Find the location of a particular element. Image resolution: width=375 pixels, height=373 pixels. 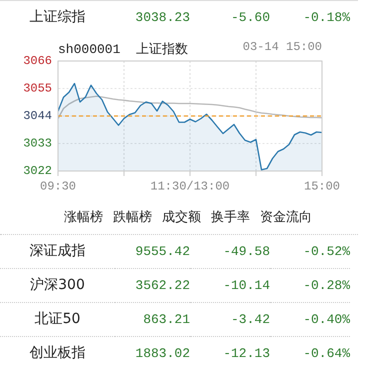

text: -0.28% is located at coordinates (310, 286).